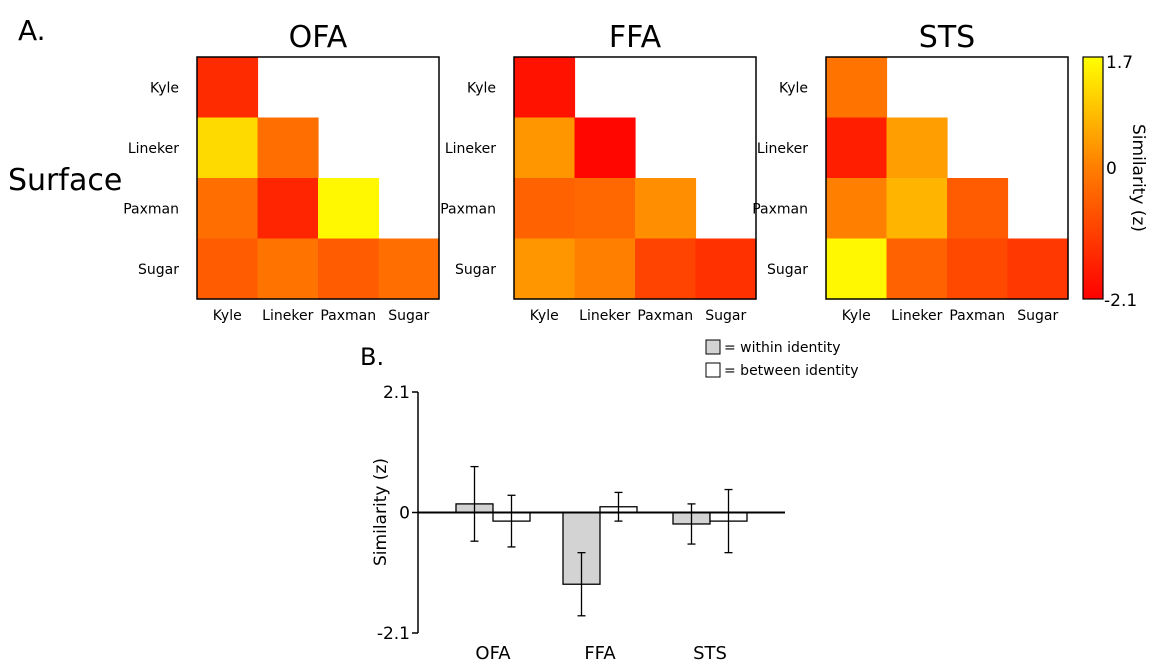 Image resolution: width=1156 pixels, height=665 pixels. I want to click on colorbar-title: Similarity (z), so click(1138, 178).